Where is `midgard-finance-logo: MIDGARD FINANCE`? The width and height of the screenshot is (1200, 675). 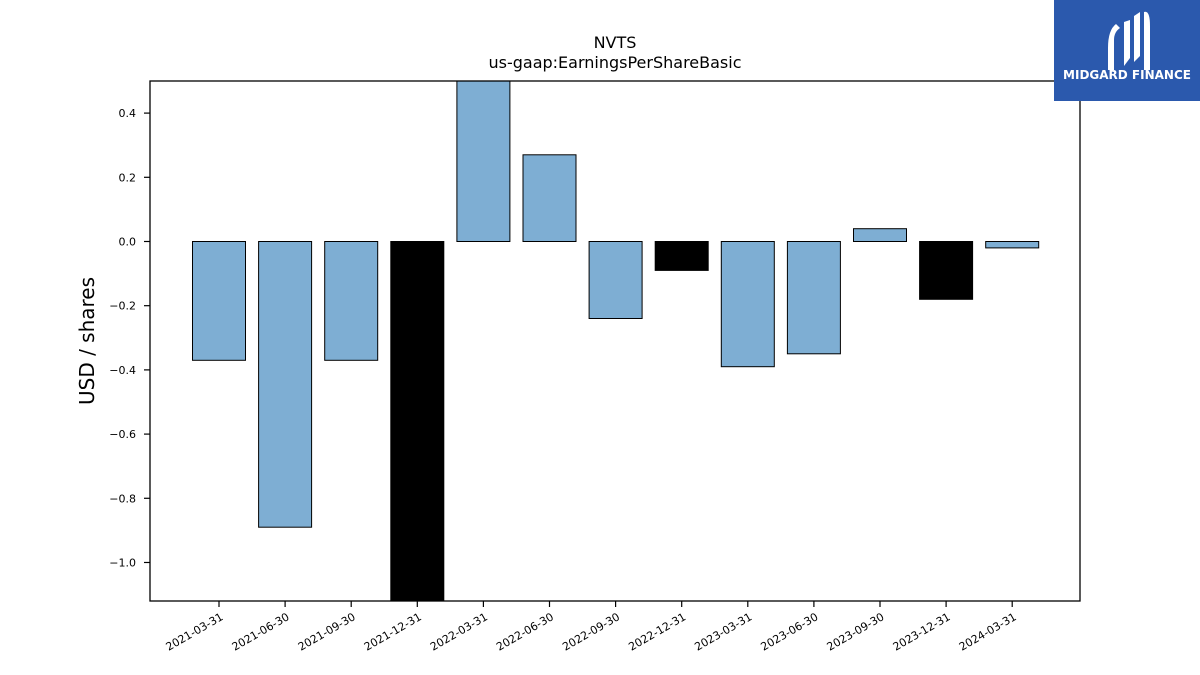 midgard-finance-logo: MIDGARD FINANCE is located at coordinates (1127, 50).